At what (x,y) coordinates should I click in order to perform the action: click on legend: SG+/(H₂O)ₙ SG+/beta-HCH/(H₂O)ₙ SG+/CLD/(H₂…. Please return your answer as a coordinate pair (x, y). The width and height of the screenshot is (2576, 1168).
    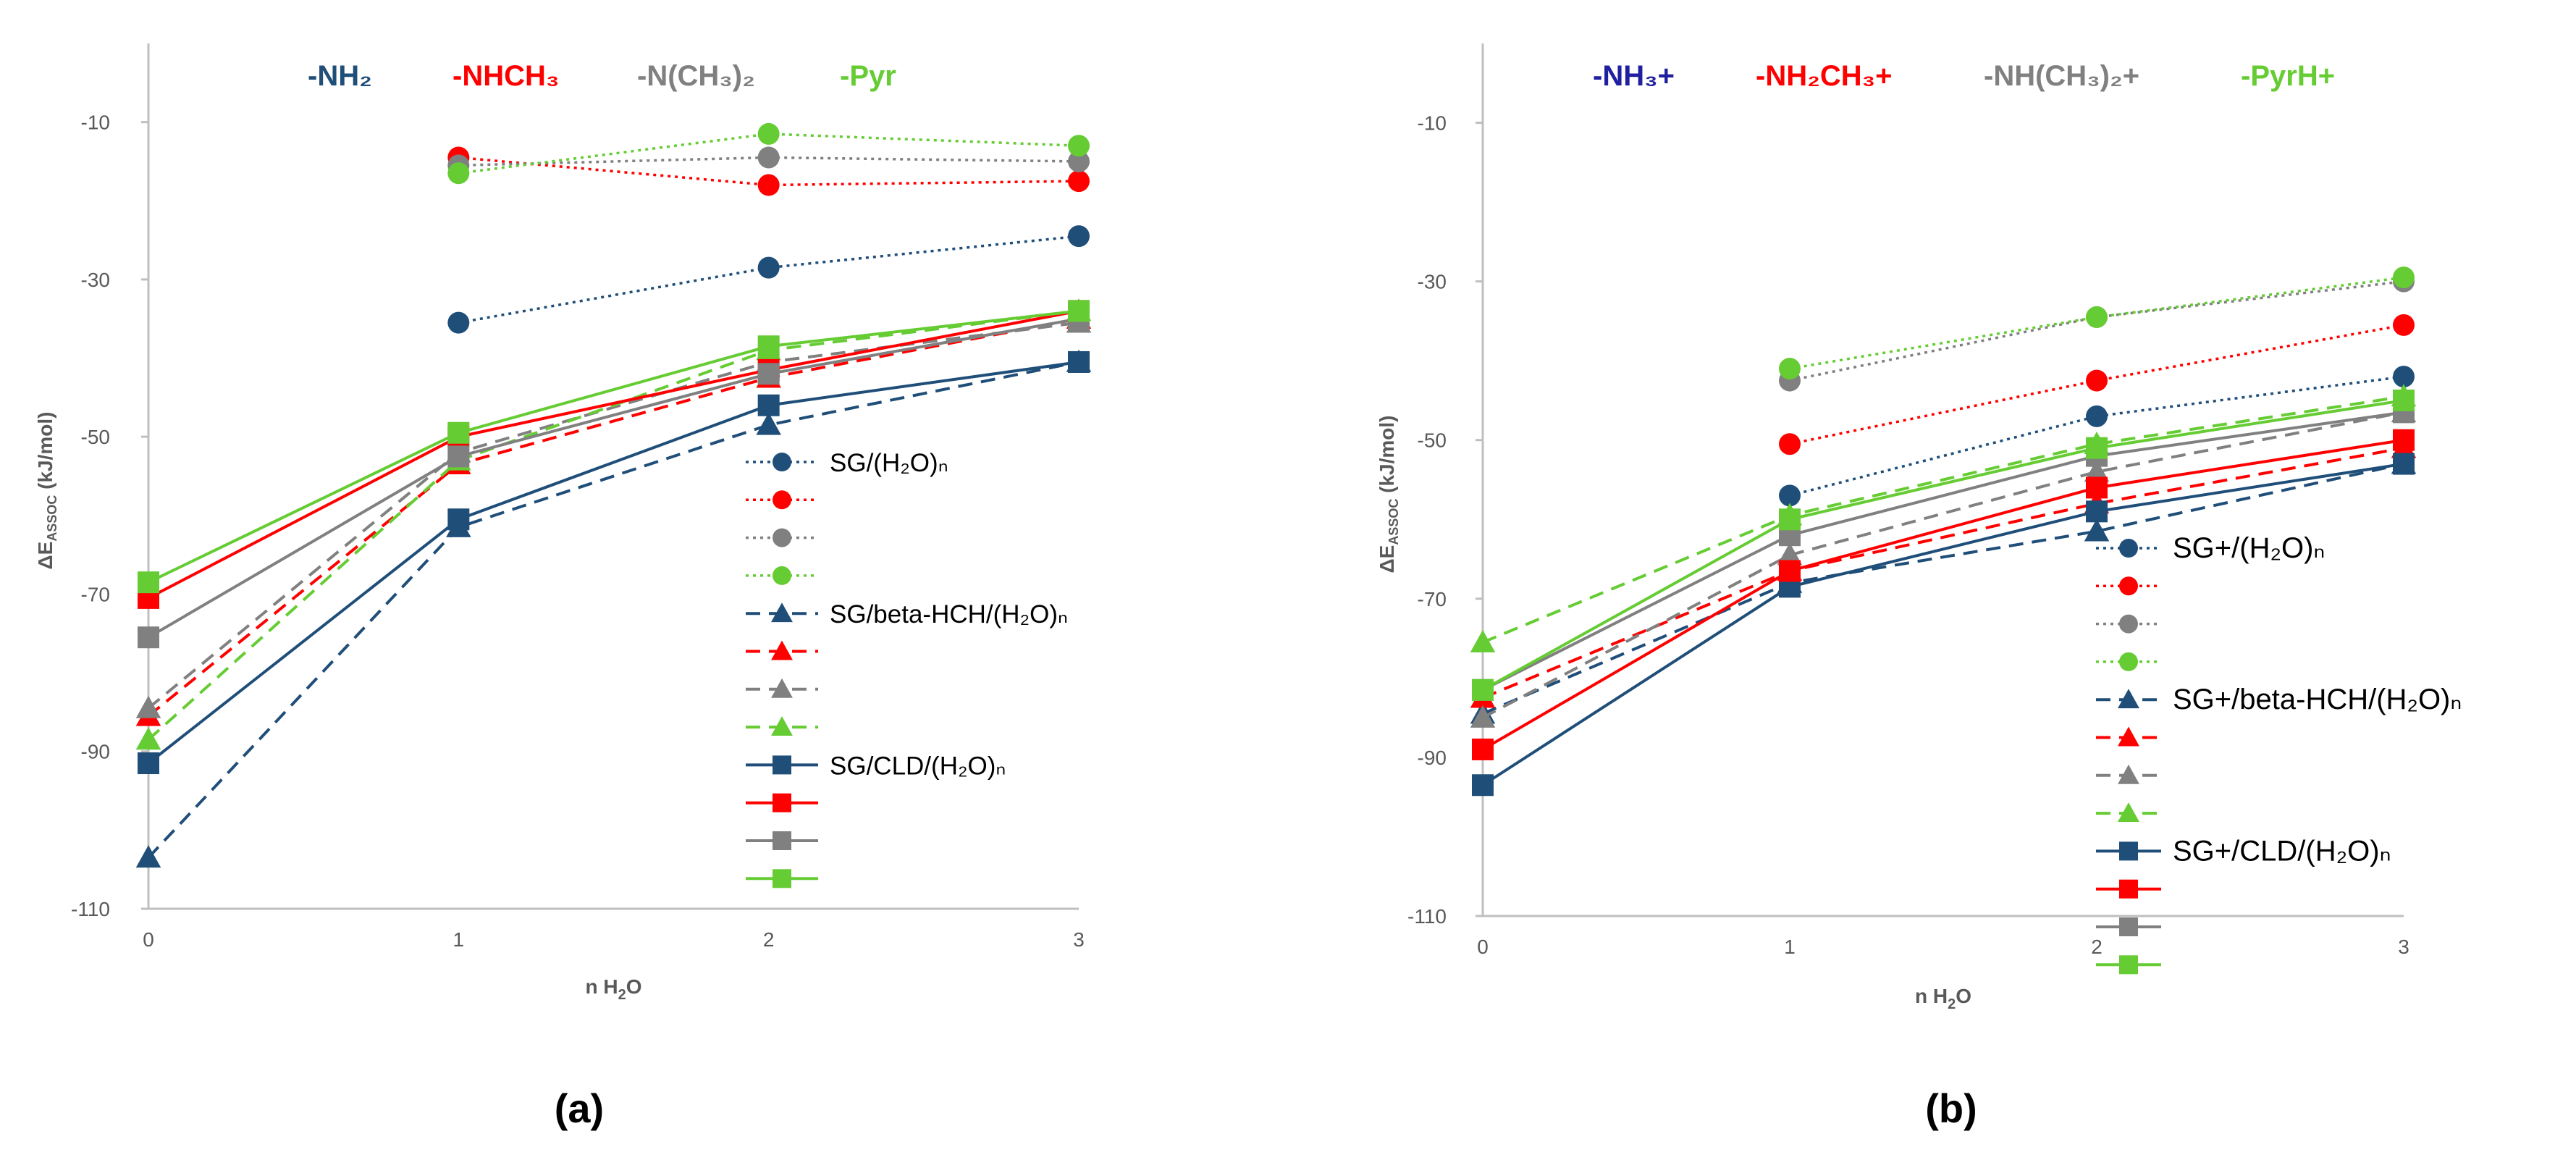
    Looking at the image, I should click on (2279, 753).